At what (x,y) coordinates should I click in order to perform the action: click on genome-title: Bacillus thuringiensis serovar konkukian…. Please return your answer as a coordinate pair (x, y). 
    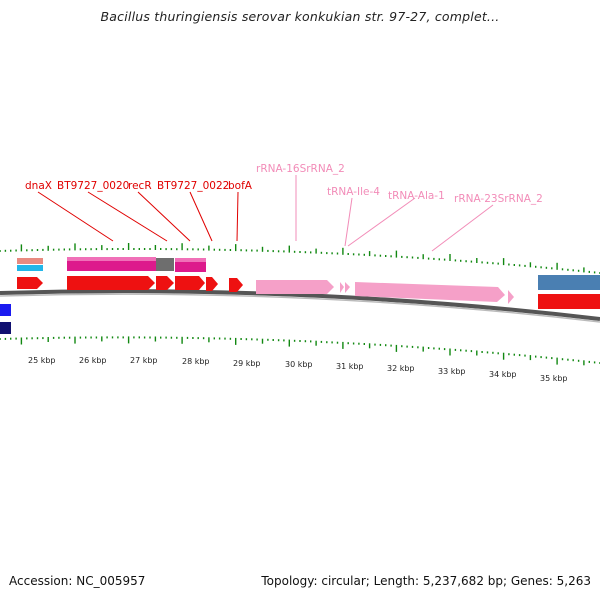
    Looking at the image, I should click on (300, 16).